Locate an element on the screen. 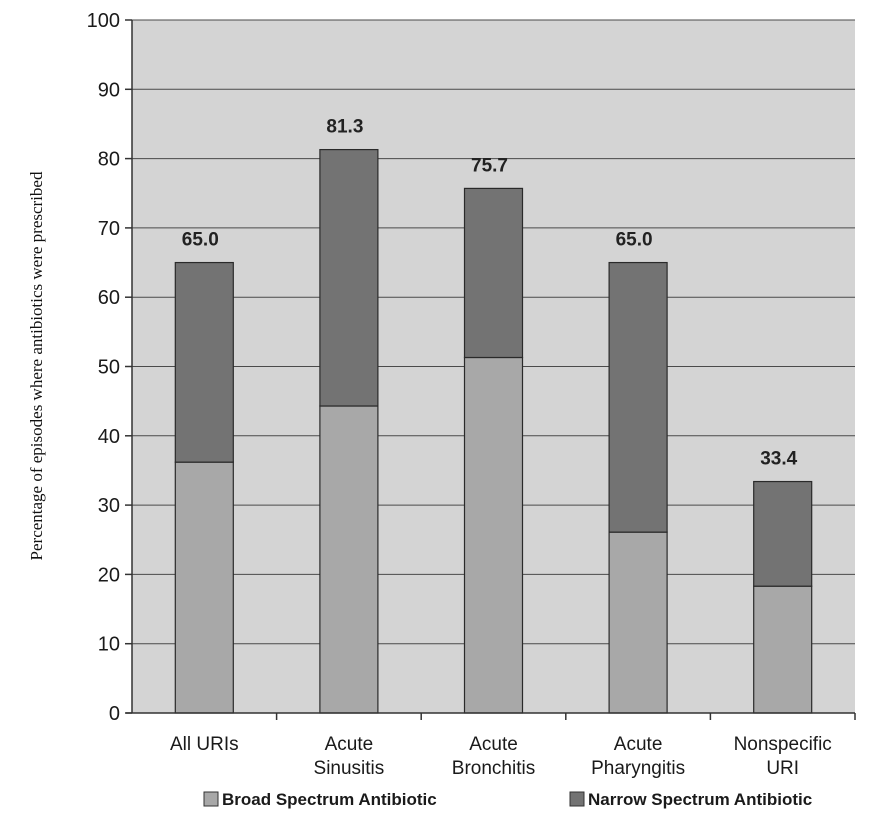 The image size is (880, 813). x-category-label: All URIs is located at coordinates (204, 744).